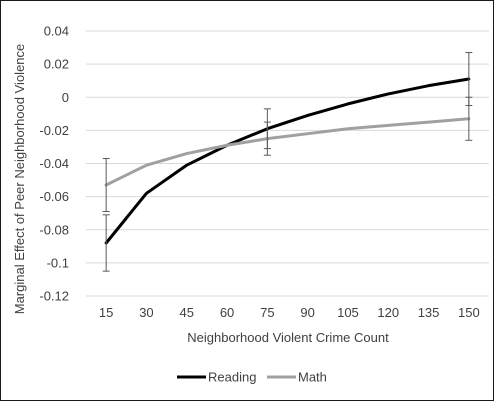  What do you see at coordinates (267, 312) in the screenshot?
I see `x-tick-label: 75` at bounding box center [267, 312].